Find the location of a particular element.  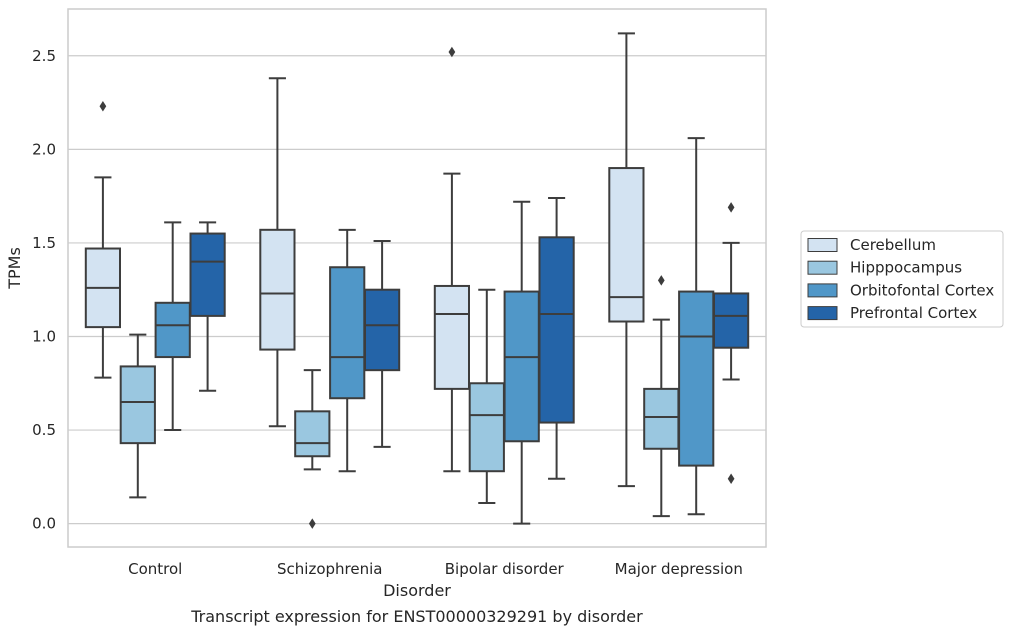

x-tick-label: Schizophrenia is located at coordinates (329, 569).